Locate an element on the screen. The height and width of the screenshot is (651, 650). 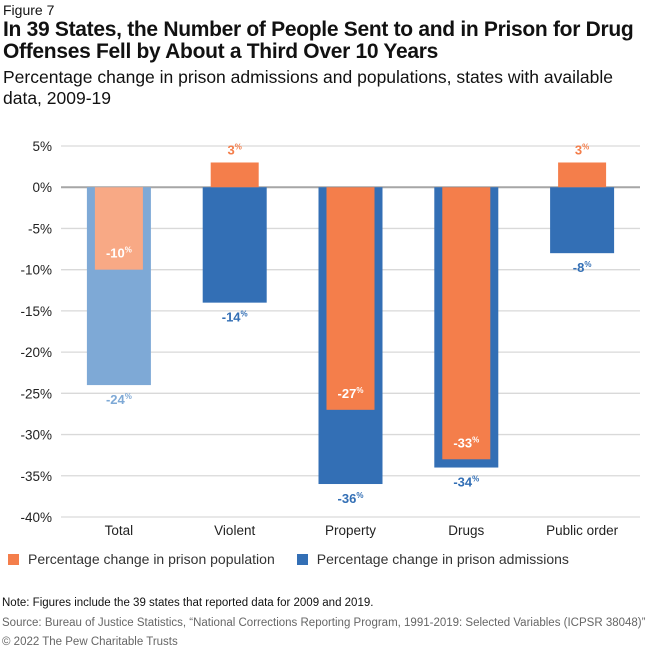
legend-item-population: Percentage change in prison population is located at coordinates (141, 559).